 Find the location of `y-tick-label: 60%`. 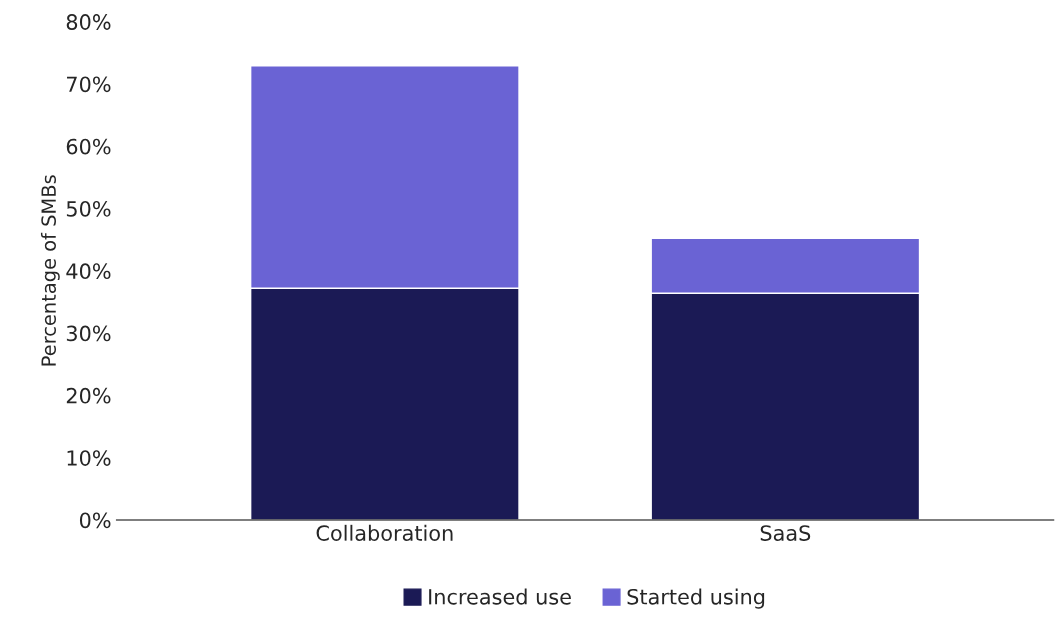

y-tick-label: 60% is located at coordinates (88, 146).